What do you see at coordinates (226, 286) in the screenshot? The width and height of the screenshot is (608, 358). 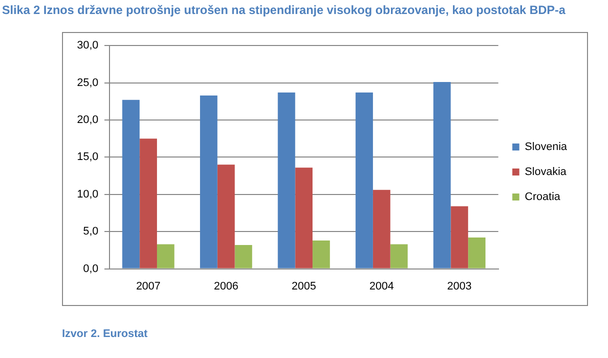 I see `x-tick-label: 2006` at bounding box center [226, 286].